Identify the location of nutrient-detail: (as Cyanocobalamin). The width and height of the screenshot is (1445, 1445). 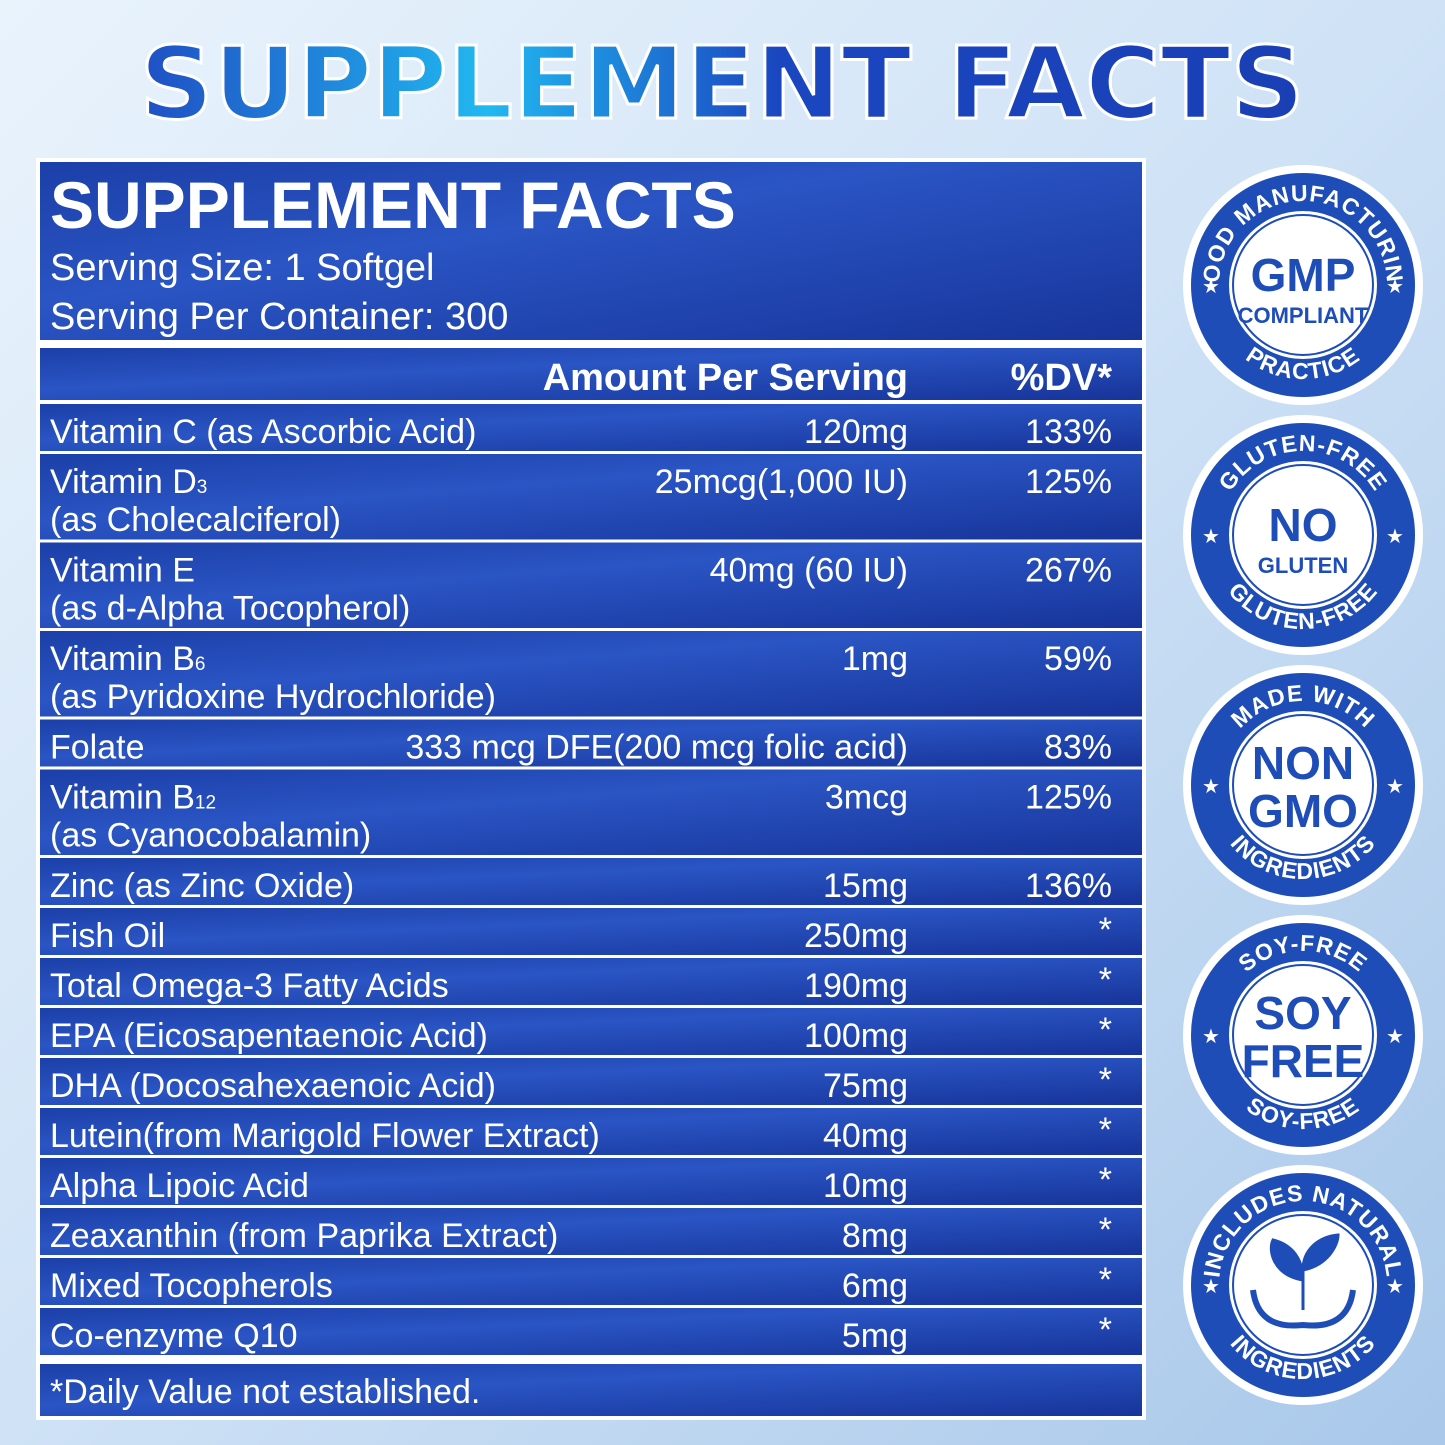
(210, 836).